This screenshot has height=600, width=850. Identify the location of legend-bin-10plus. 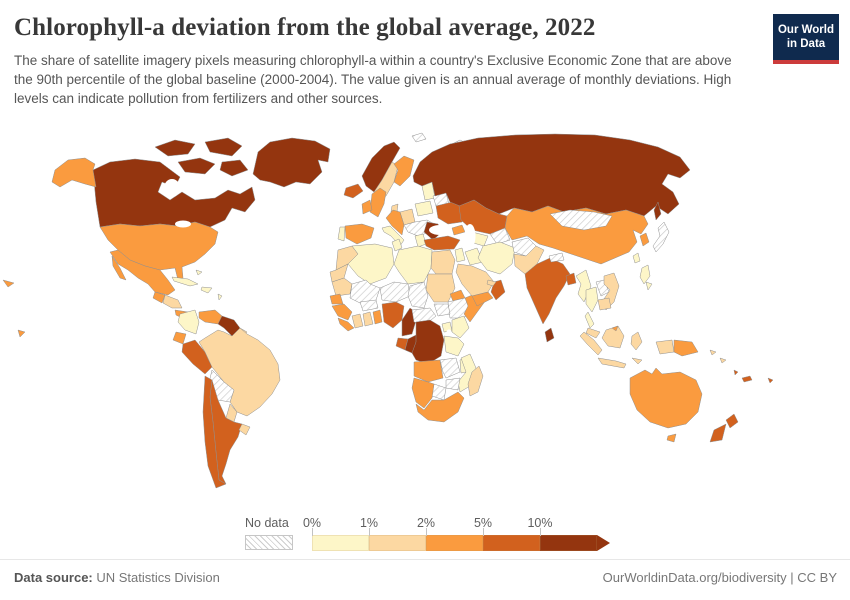
(568, 539).